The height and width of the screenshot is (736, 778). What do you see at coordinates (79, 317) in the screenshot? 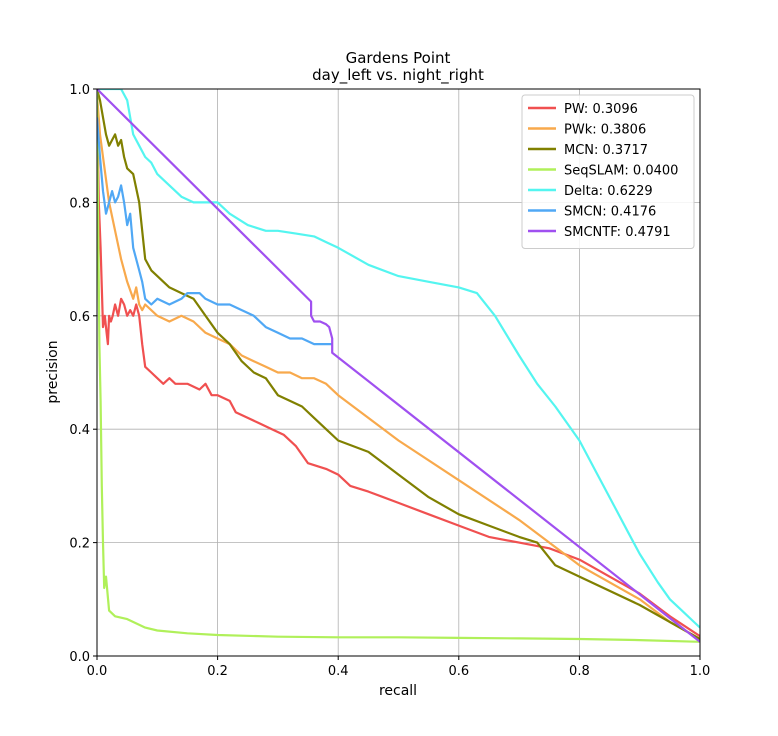
I see `y-tick-label: 0.6` at bounding box center [79, 317].